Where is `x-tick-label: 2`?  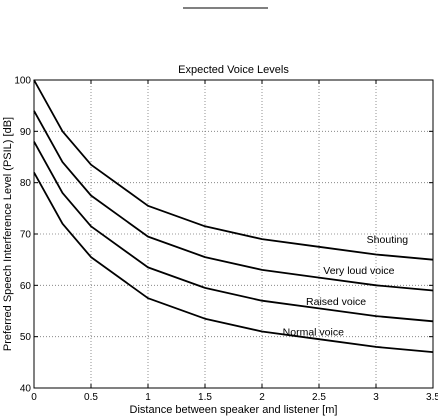 x-tick-label: 2 is located at coordinates (262, 397).